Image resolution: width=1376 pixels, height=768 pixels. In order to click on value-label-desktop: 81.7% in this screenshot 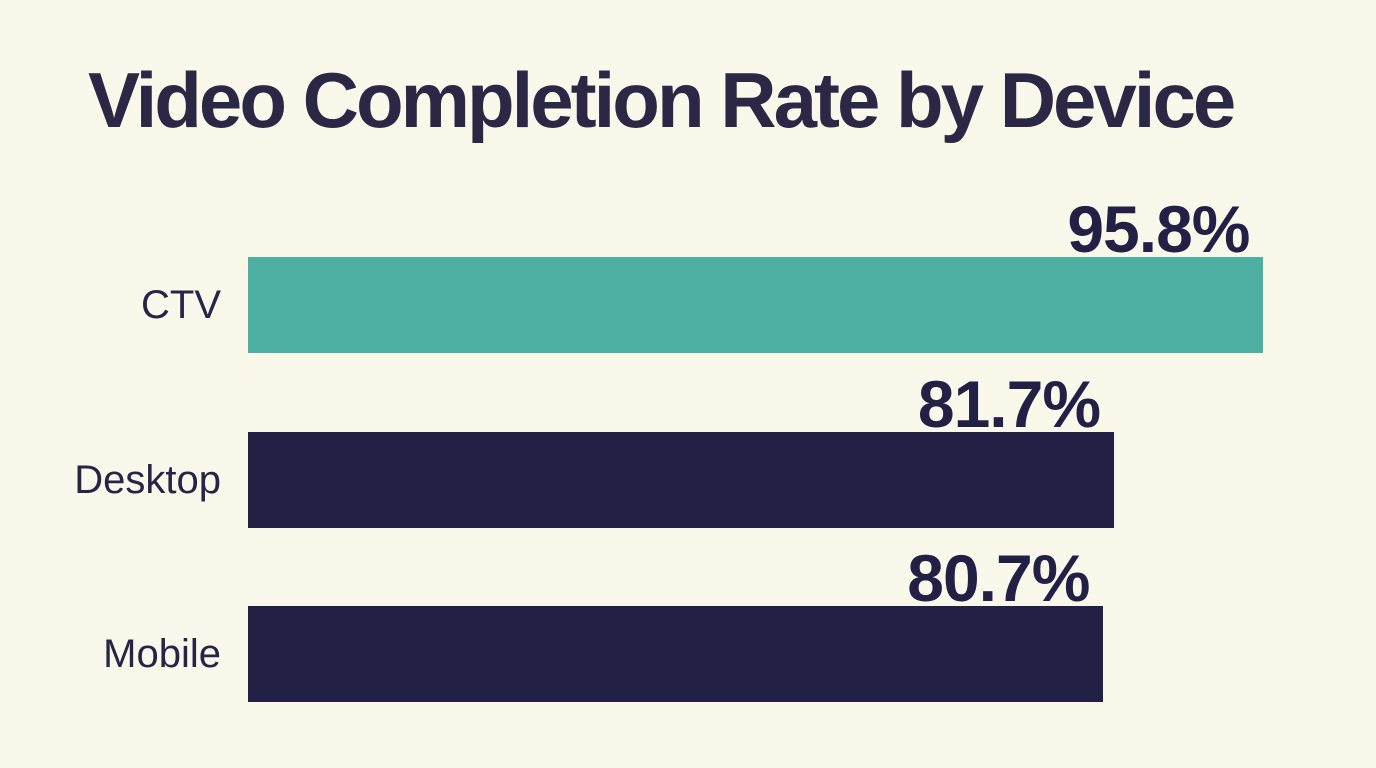, I will do `click(1009, 404)`.